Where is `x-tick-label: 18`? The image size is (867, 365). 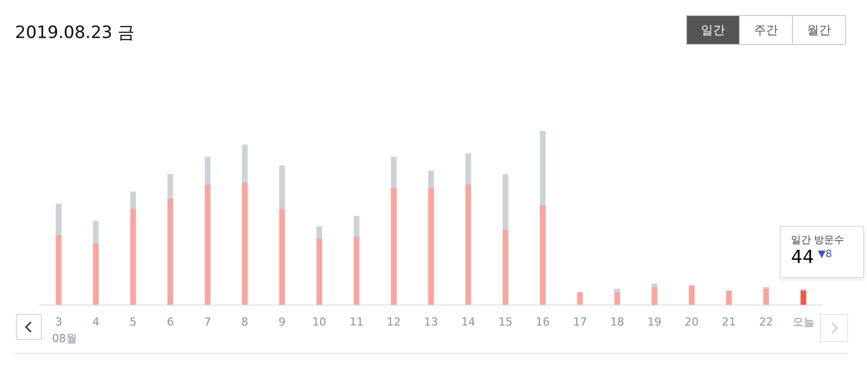 x-tick-label: 18 is located at coordinates (617, 321).